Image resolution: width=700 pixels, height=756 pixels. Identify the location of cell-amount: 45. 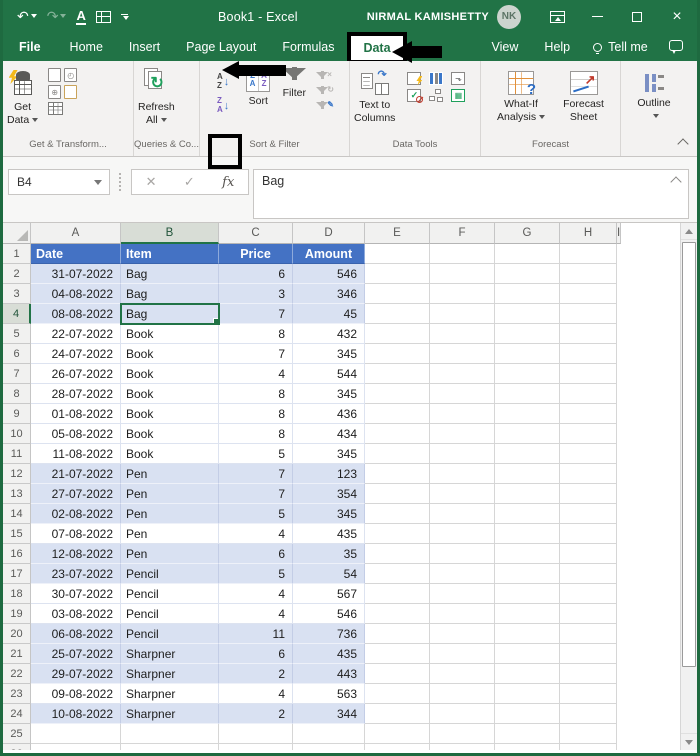
(329, 314).